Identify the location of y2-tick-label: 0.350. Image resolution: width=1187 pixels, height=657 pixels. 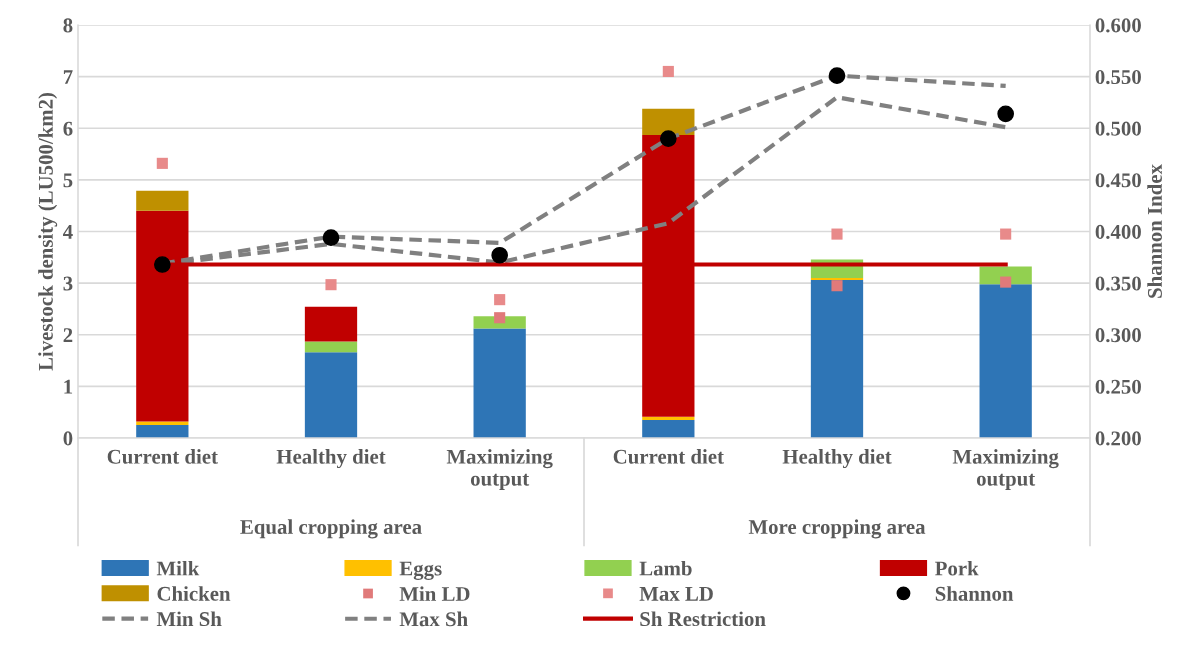
(1118, 283).